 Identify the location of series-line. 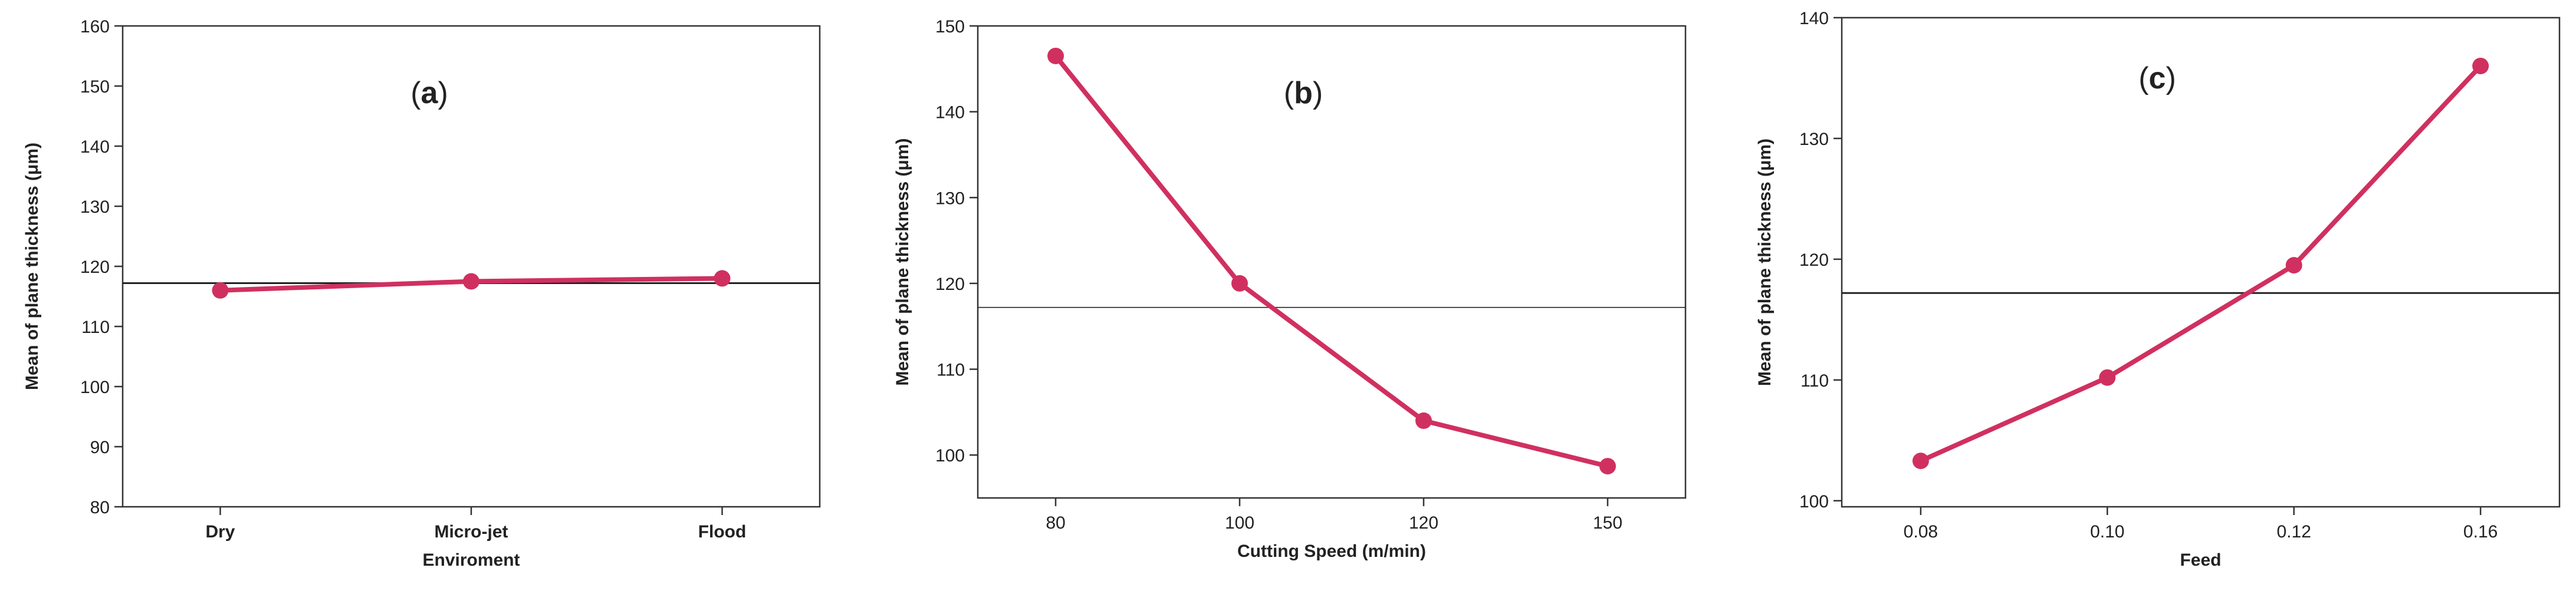
(2200, 263).